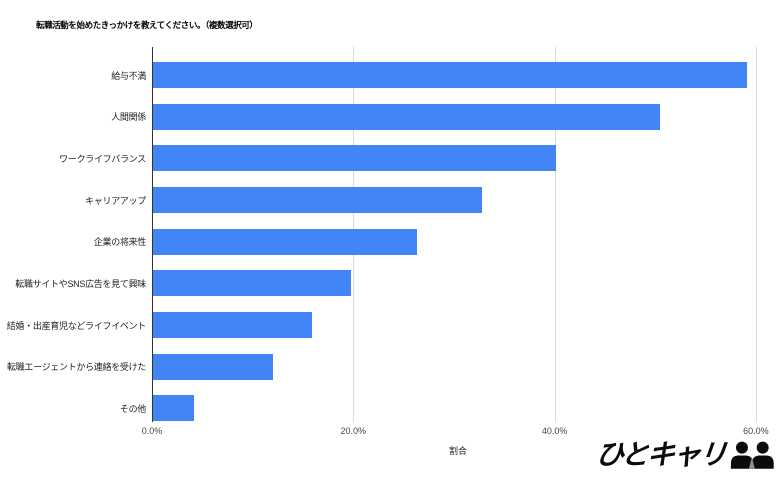 This screenshot has height=481, width=780. What do you see at coordinates (120, 242) in the screenshot?
I see `category-label: 企業の将来性` at bounding box center [120, 242].